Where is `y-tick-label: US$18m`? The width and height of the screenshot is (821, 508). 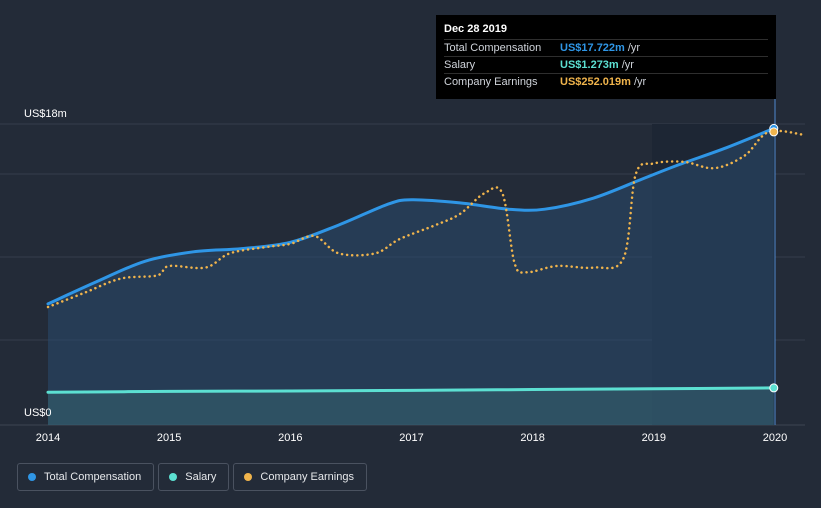 y-tick-label: US$18m is located at coordinates (45, 114).